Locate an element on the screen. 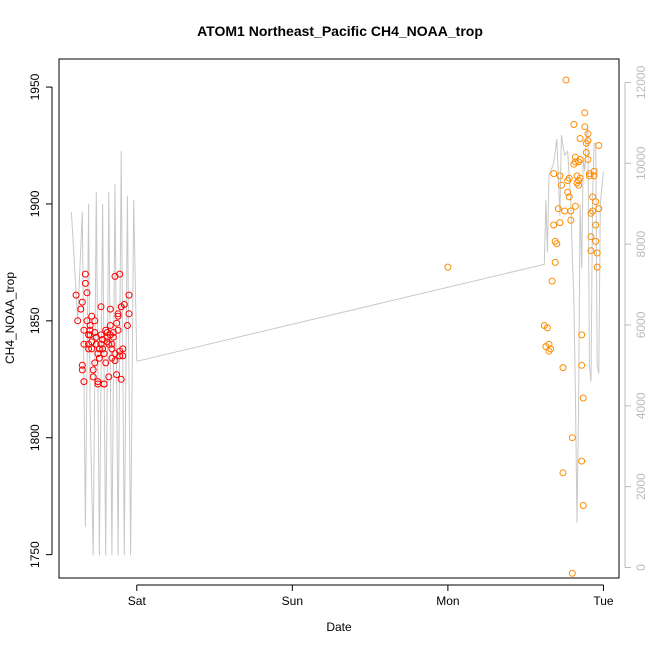  y-right-tick-label: 6000 is located at coordinates (641, 324).